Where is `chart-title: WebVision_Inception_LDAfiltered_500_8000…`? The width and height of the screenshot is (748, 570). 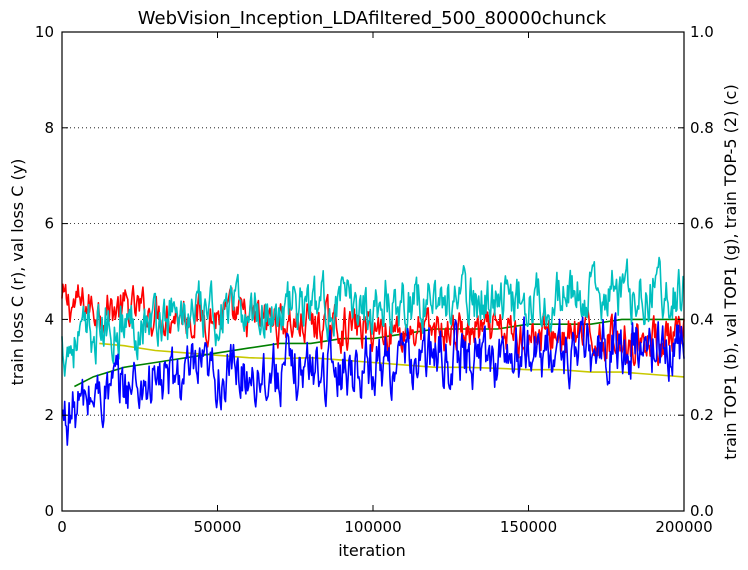
chart-title: WebVision_Inception_LDAfiltered_500_8000… is located at coordinates (372, 18).